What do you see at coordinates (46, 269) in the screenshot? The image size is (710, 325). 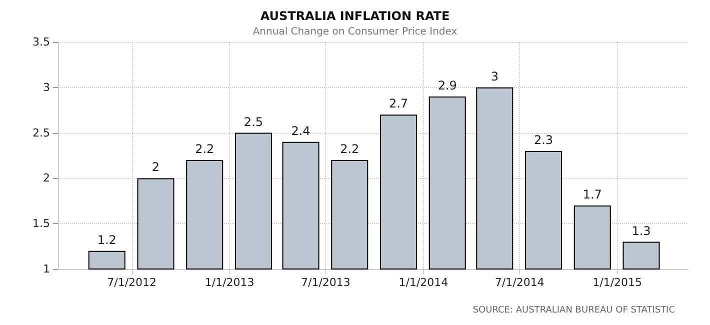 I see `y-tick-label: 1` at bounding box center [46, 269].